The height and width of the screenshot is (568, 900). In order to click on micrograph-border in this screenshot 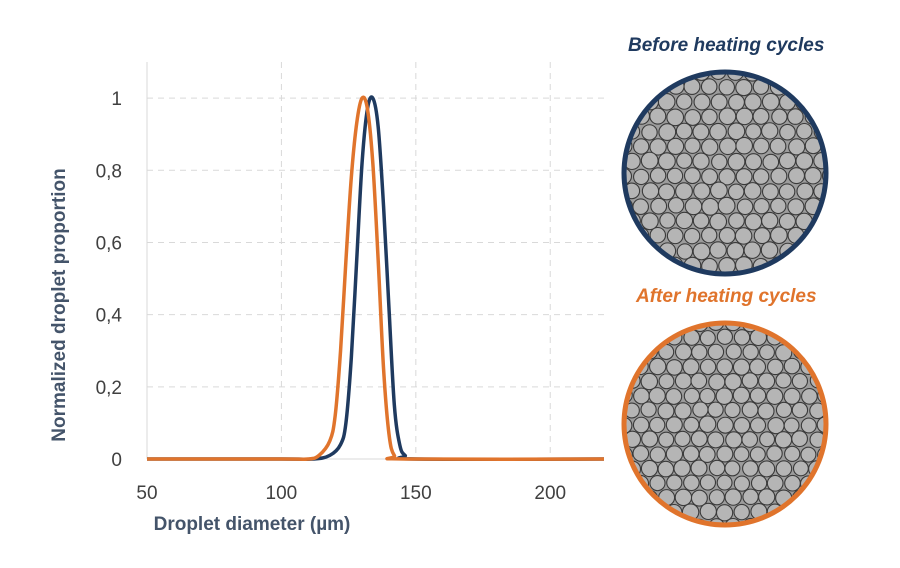, I will do `click(725, 173)`.